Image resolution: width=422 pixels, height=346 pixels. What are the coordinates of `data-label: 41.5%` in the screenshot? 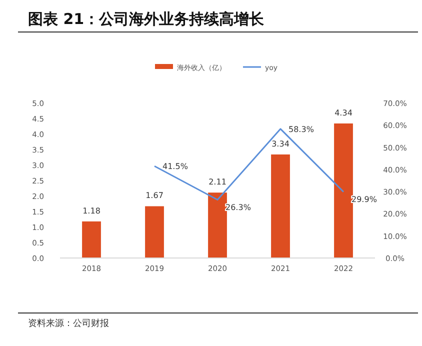 It's located at (175, 167).